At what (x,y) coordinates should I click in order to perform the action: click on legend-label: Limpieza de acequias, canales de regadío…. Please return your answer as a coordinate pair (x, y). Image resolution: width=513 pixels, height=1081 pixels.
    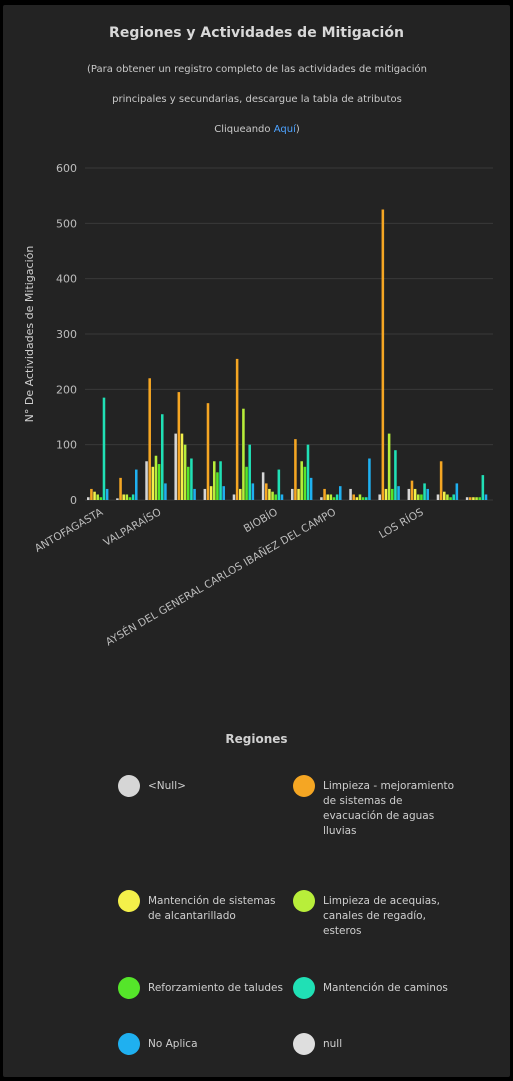
    Looking at the image, I should click on (381, 916).